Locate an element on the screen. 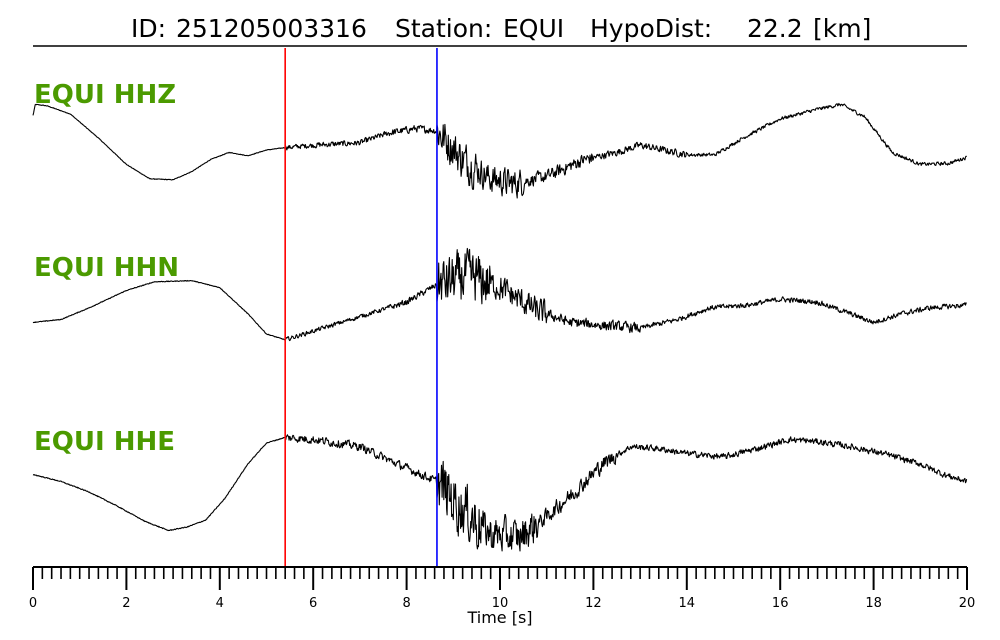 This screenshot has height=640, width=1000. x-axis-label: Time [s] is located at coordinates (499, 617).